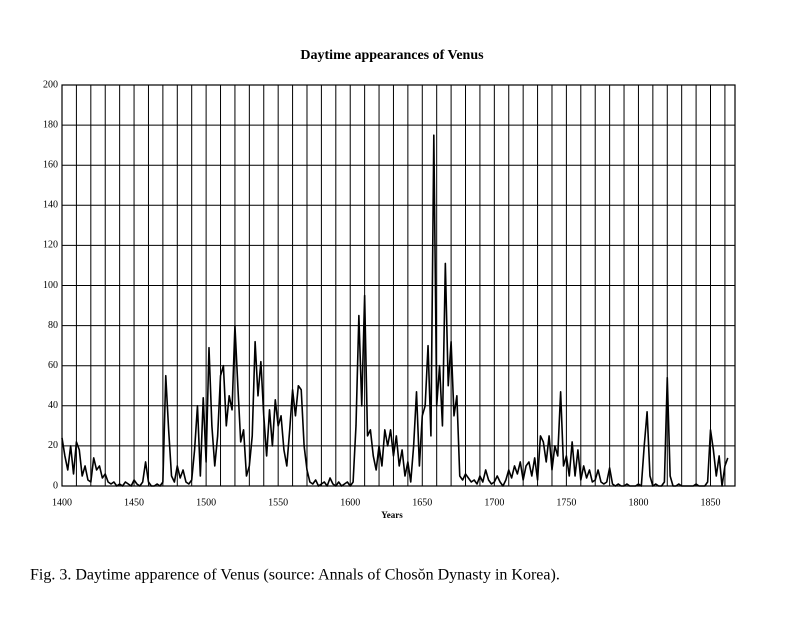 The image size is (803, 619). Describe the element at coordinates (53, 405) in the screenshot. I see `y-tick-label: 40` at that location.